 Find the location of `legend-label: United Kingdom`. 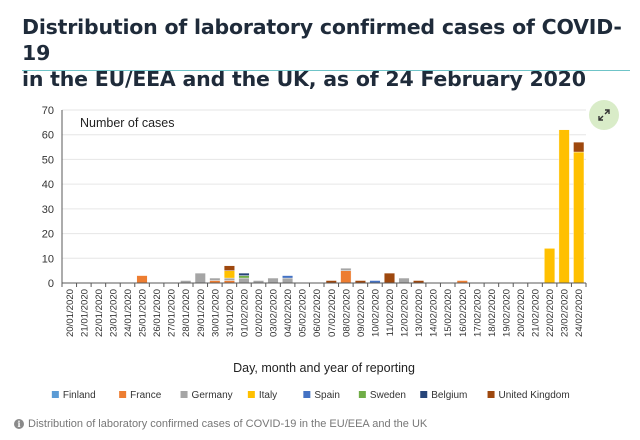

legend-label: United Kingdom is located at coordinates (534, 395).